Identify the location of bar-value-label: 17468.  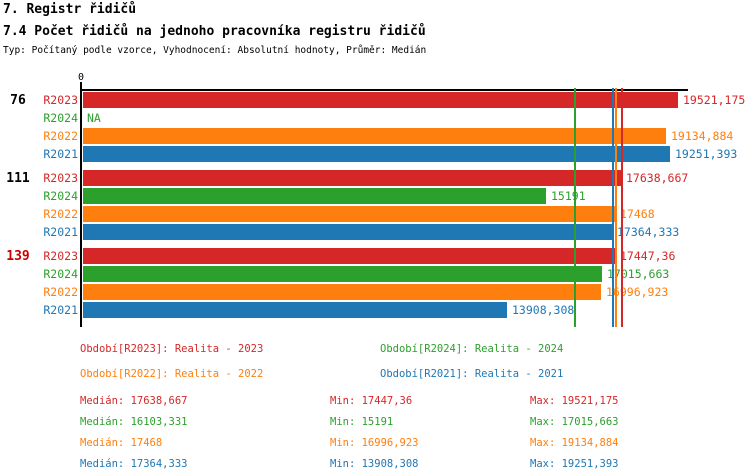
(637, 214).